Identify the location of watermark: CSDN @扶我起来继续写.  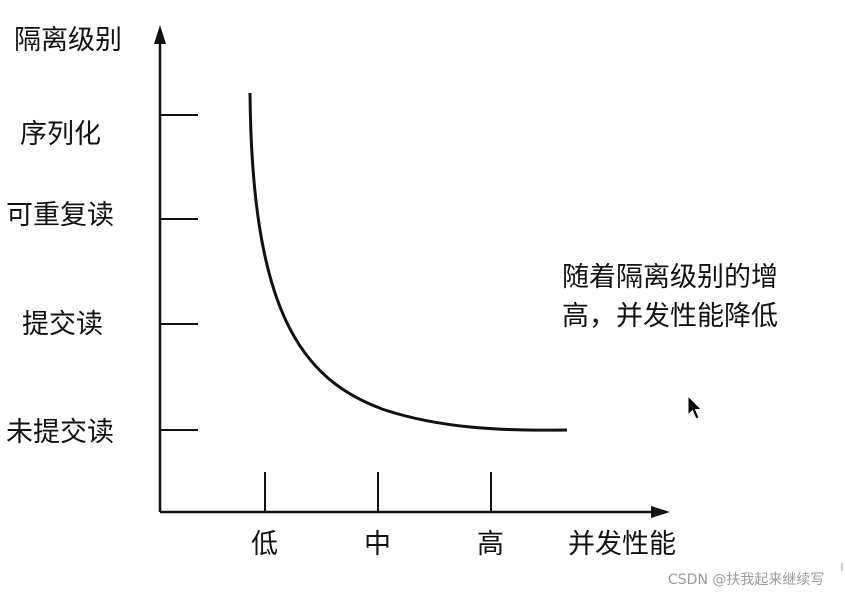
(746, 579).